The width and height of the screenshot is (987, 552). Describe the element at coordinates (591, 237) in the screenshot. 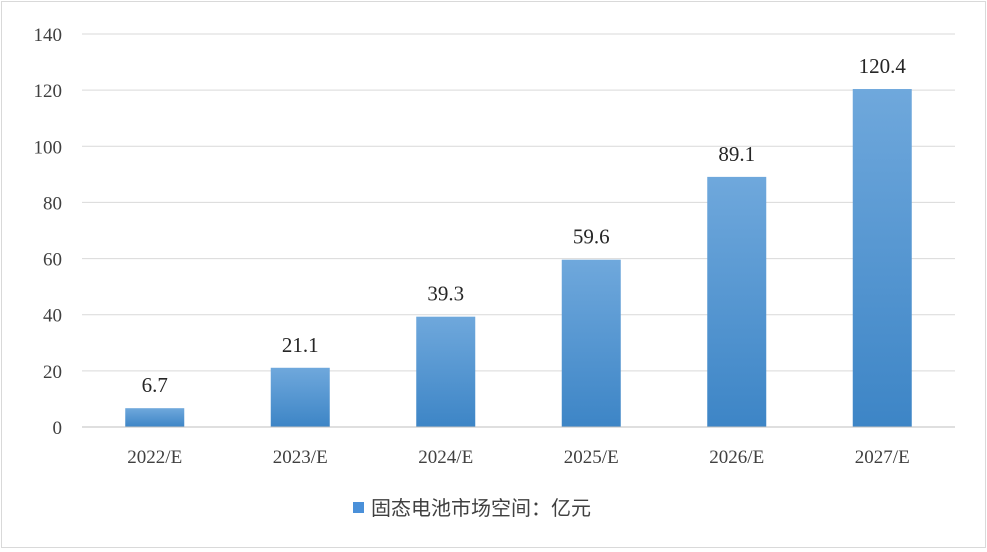

I see `data-label: 59.6` at that location.